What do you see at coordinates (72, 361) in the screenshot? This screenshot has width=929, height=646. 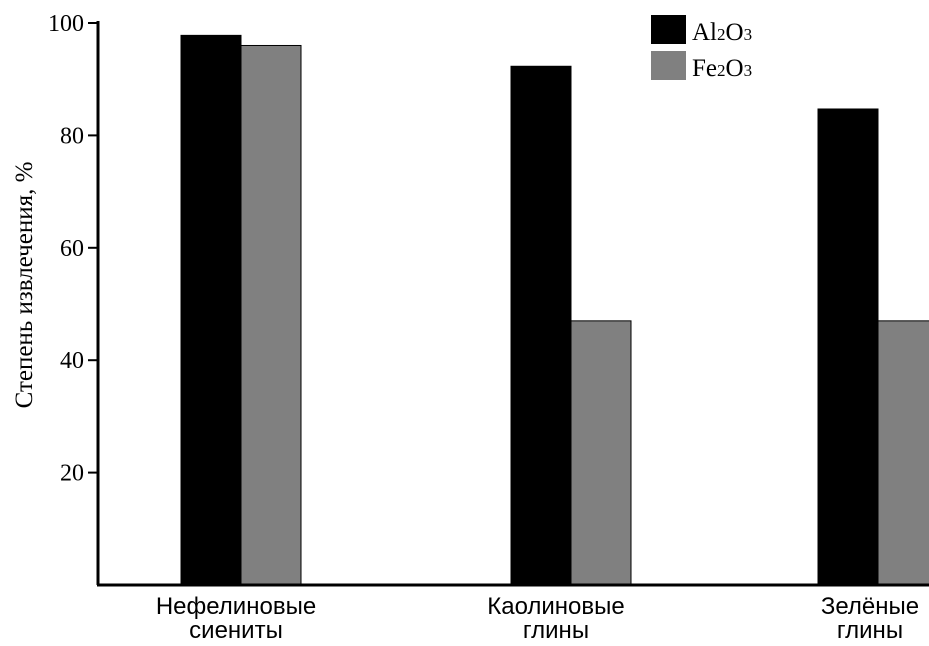 I see `y-tick-label: 40` at bounding box center [72, 361].